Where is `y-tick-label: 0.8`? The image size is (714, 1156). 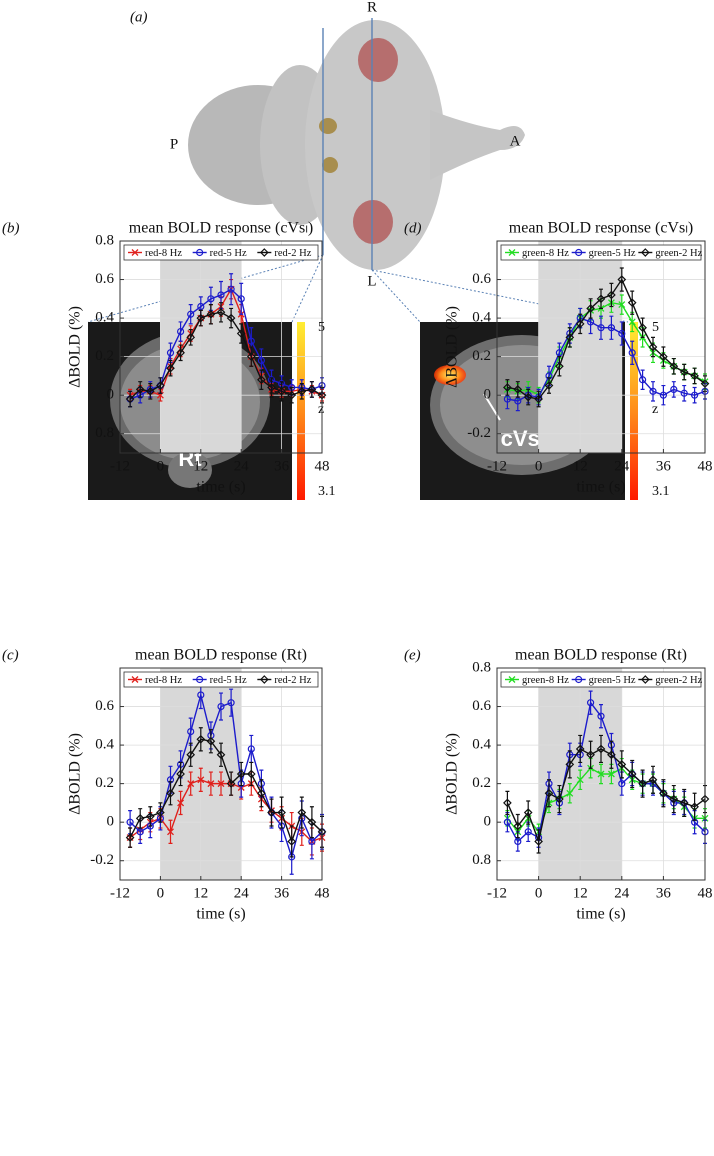
y-tick-label: 0.8 is located at coordinates (481, 667).